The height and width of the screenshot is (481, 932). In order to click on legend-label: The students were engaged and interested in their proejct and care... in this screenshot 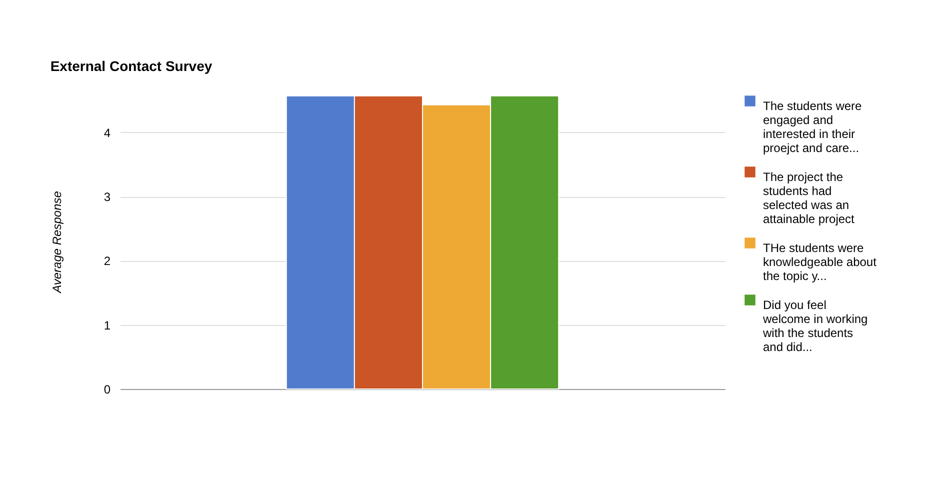, I will do `click(812, 127)`.